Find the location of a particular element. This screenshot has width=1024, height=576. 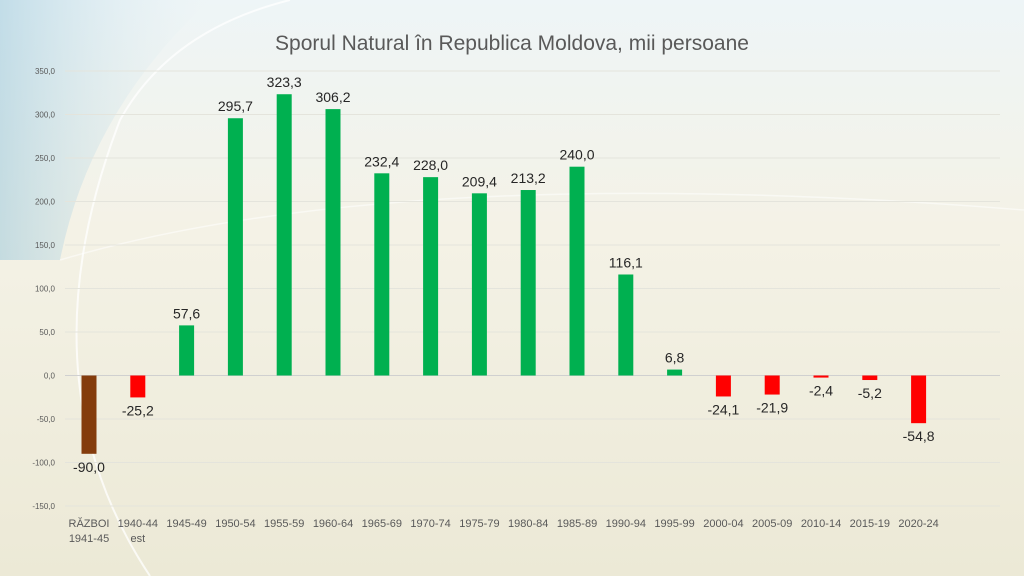

x-tick-label: 1940-44 est is located at coordinates (138, 531).